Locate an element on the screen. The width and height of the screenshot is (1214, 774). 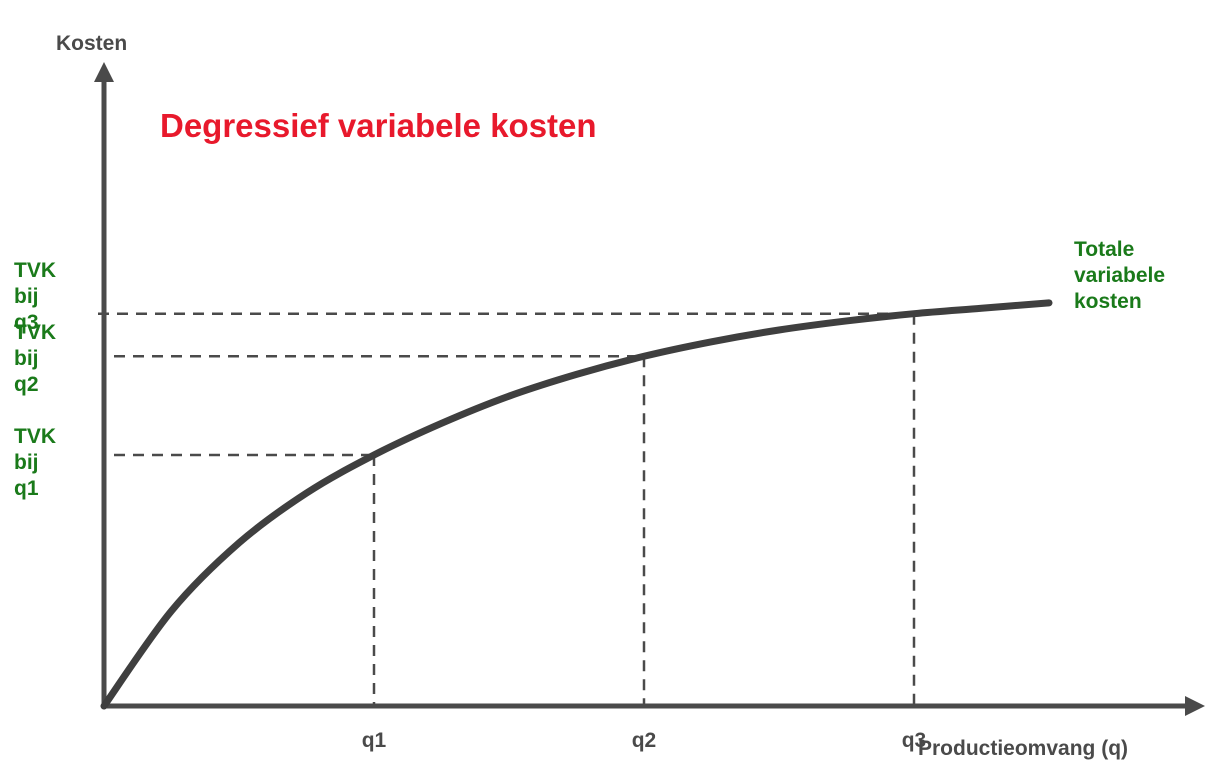
y-tick-label-q2-line3: q2 is located at coordinates (26, 384).